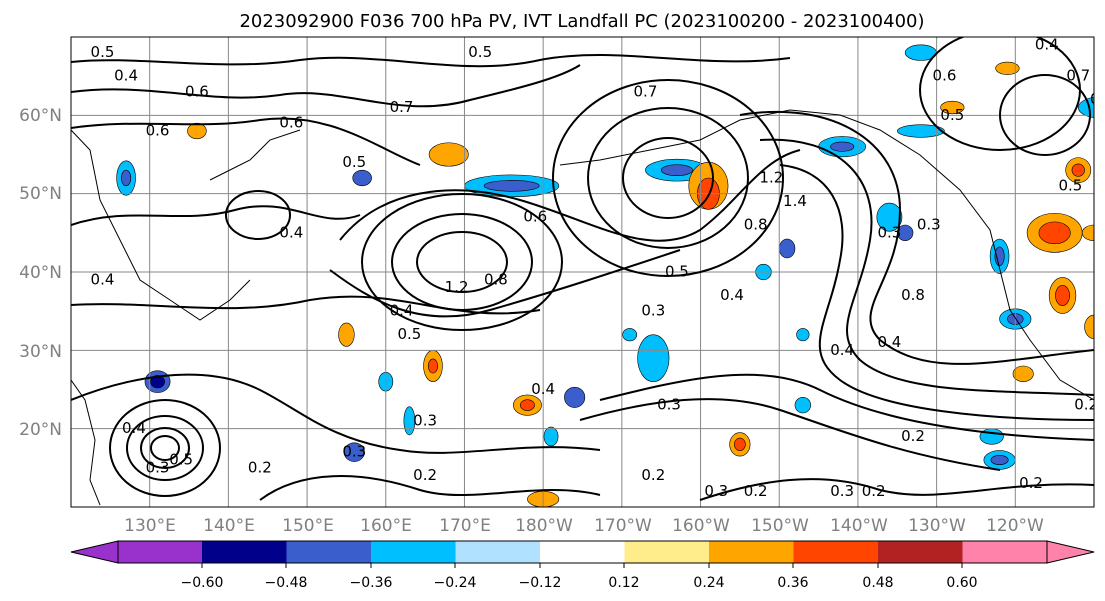 The width and height of the screenshot is (1105, 601). Describe the element at coordinates (40, 273) in the screenshot. I see `lat-labels: 60°N 50°N 40°N 30°N 20°N` at that location.